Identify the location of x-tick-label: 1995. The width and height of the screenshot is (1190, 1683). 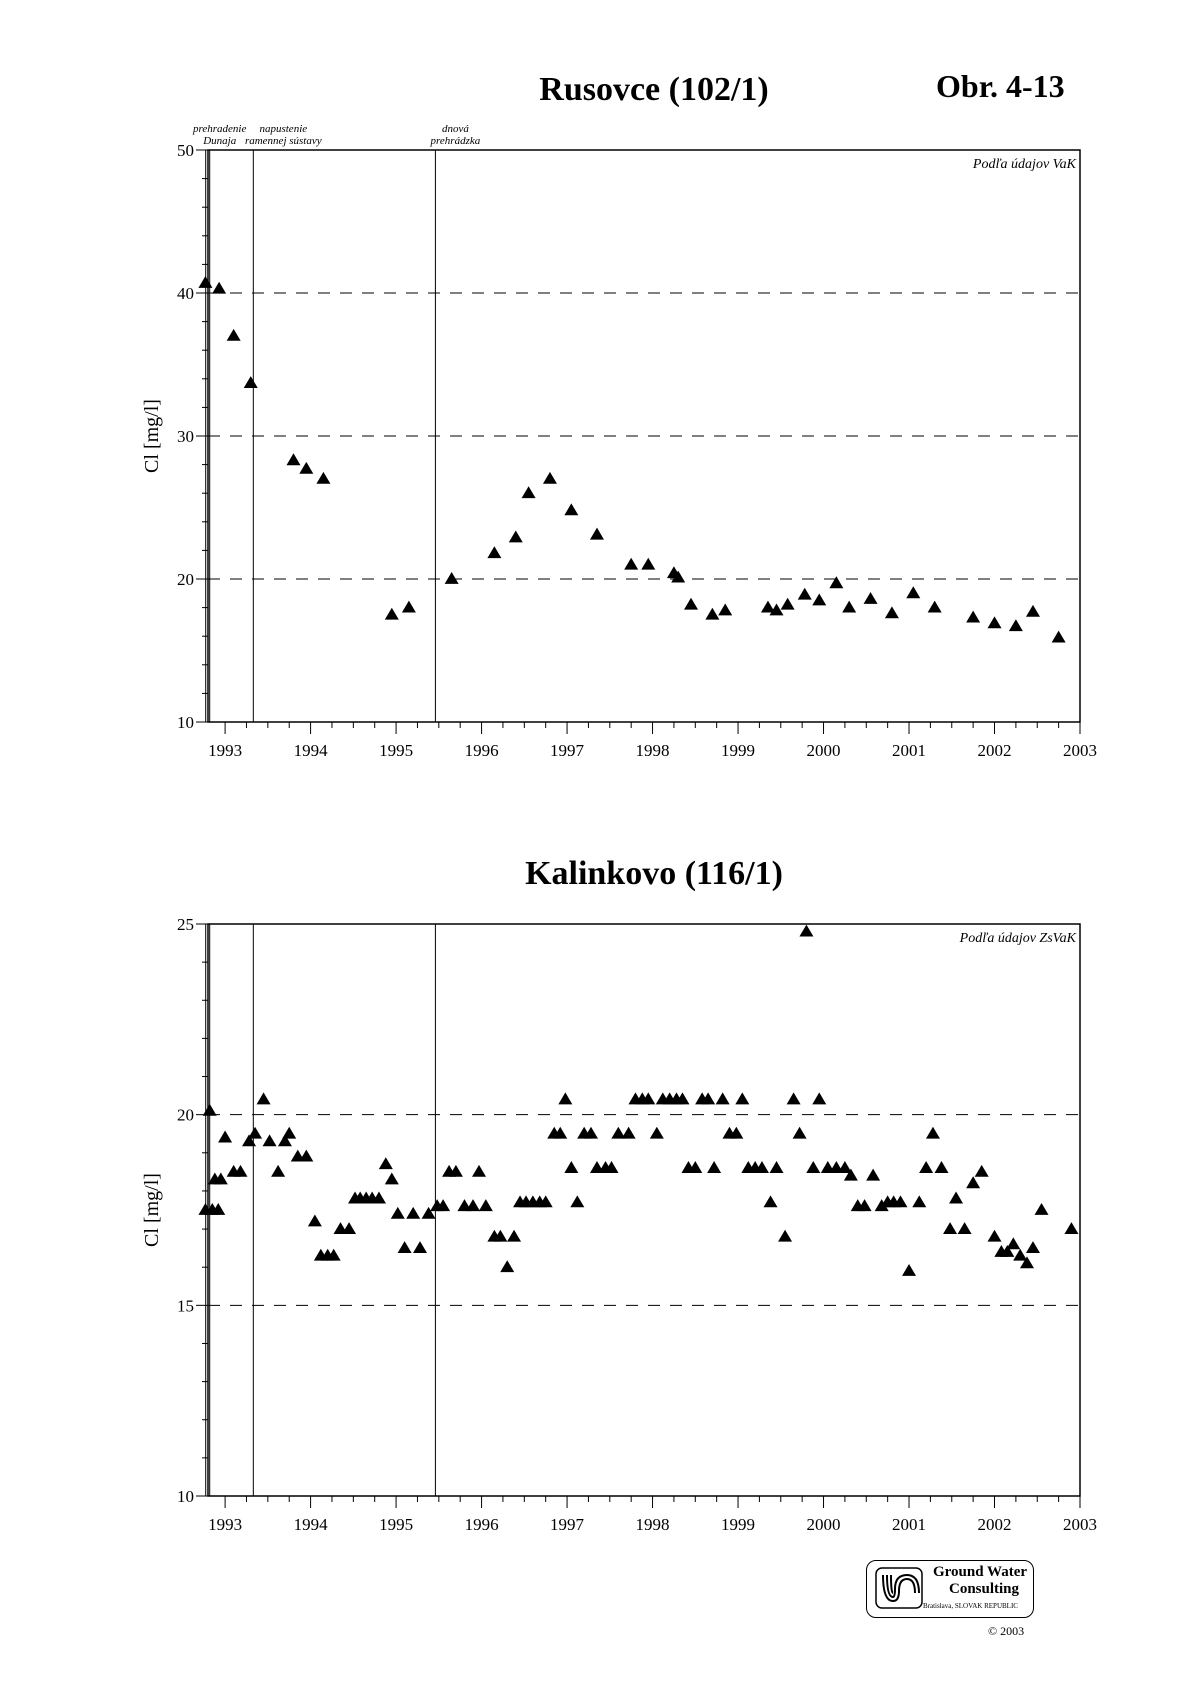
(396, 750).